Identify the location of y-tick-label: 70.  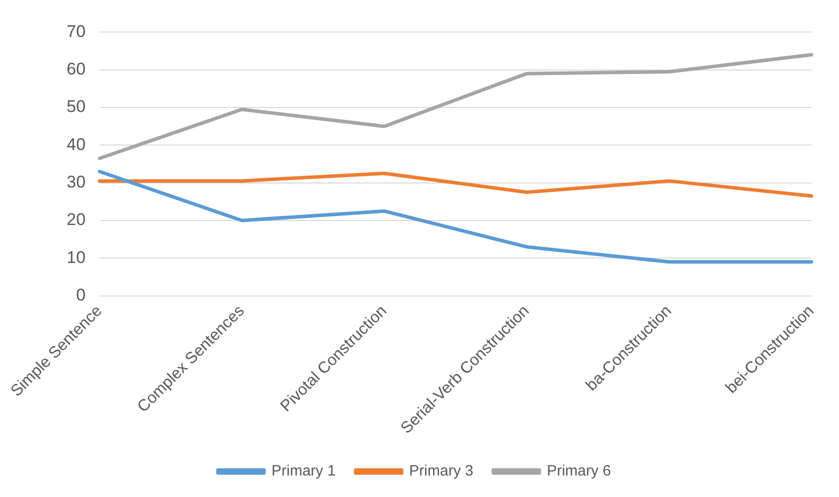
(76, 31).